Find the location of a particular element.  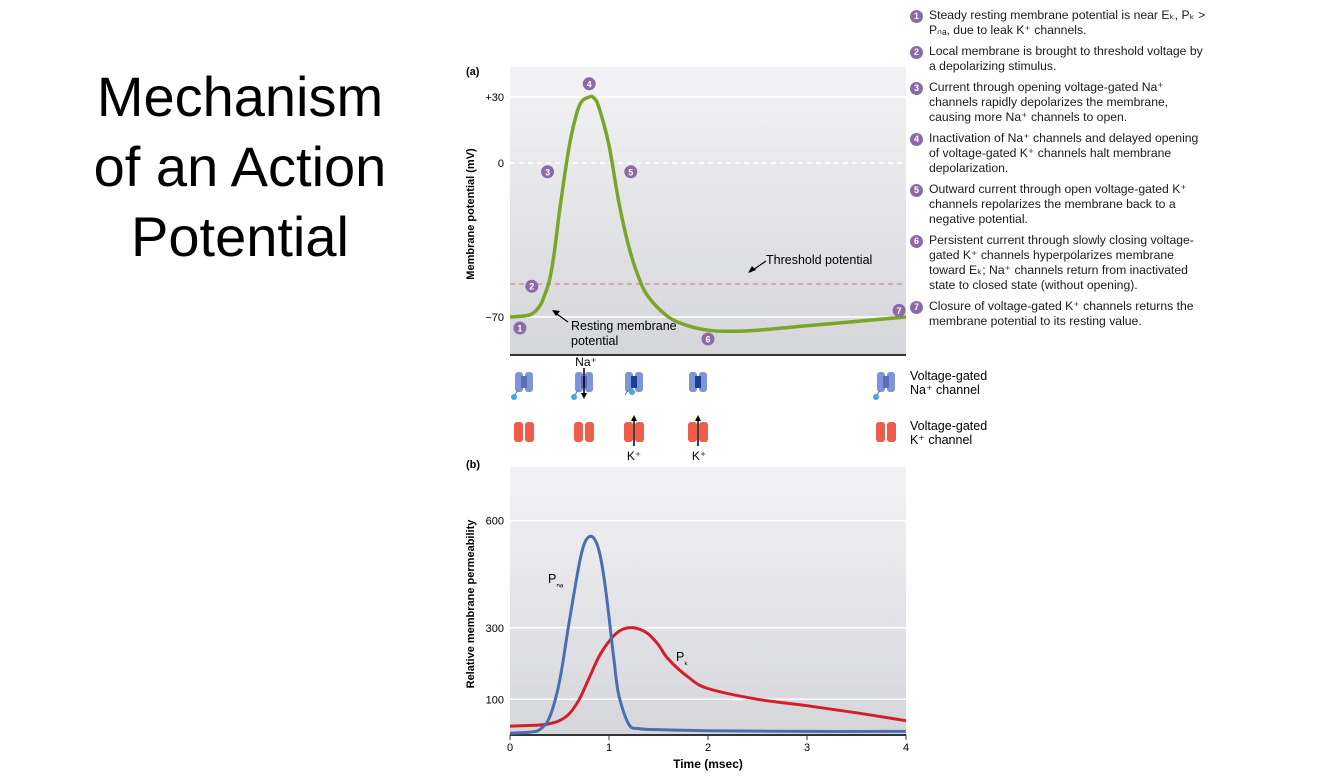

step-marker-5: 5 is located at coordinates (631, 172).